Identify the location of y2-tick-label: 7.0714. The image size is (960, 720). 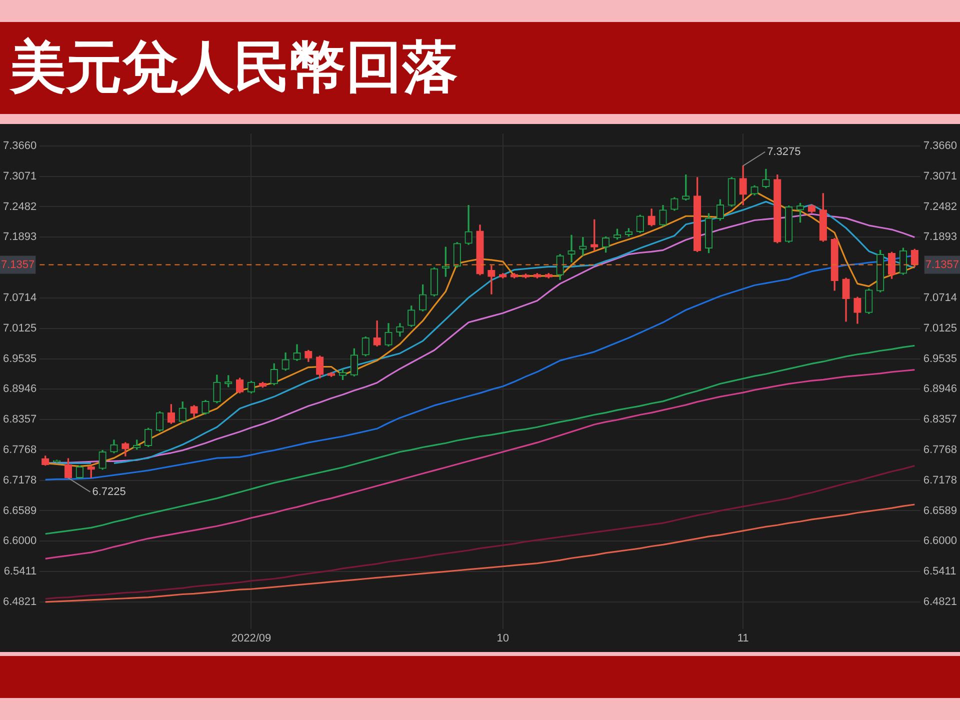
(940, 298).